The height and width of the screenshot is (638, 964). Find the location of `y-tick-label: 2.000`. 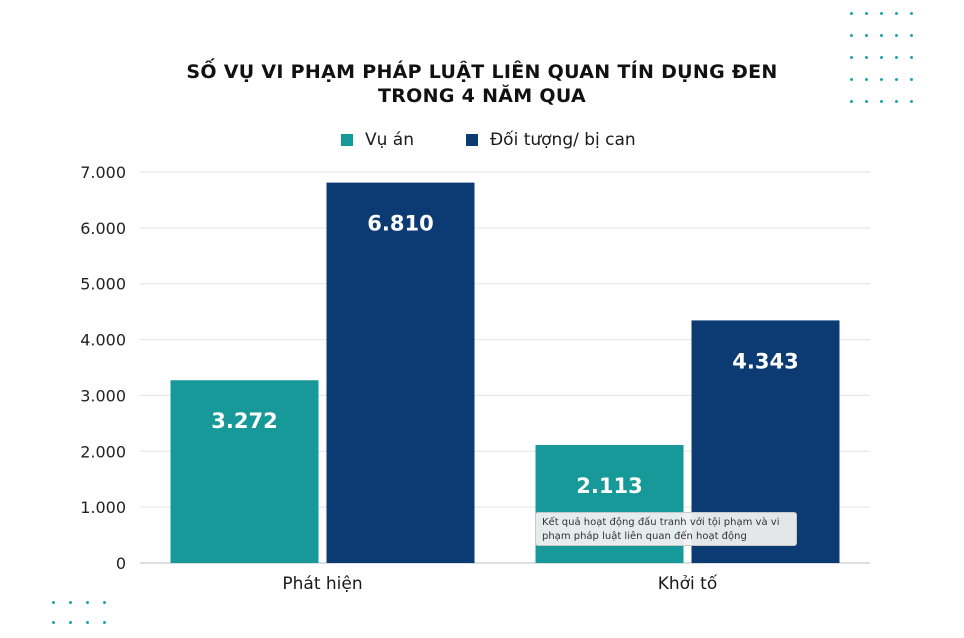

y-tick-label: 2.000 is located at coordinates (103, 451).